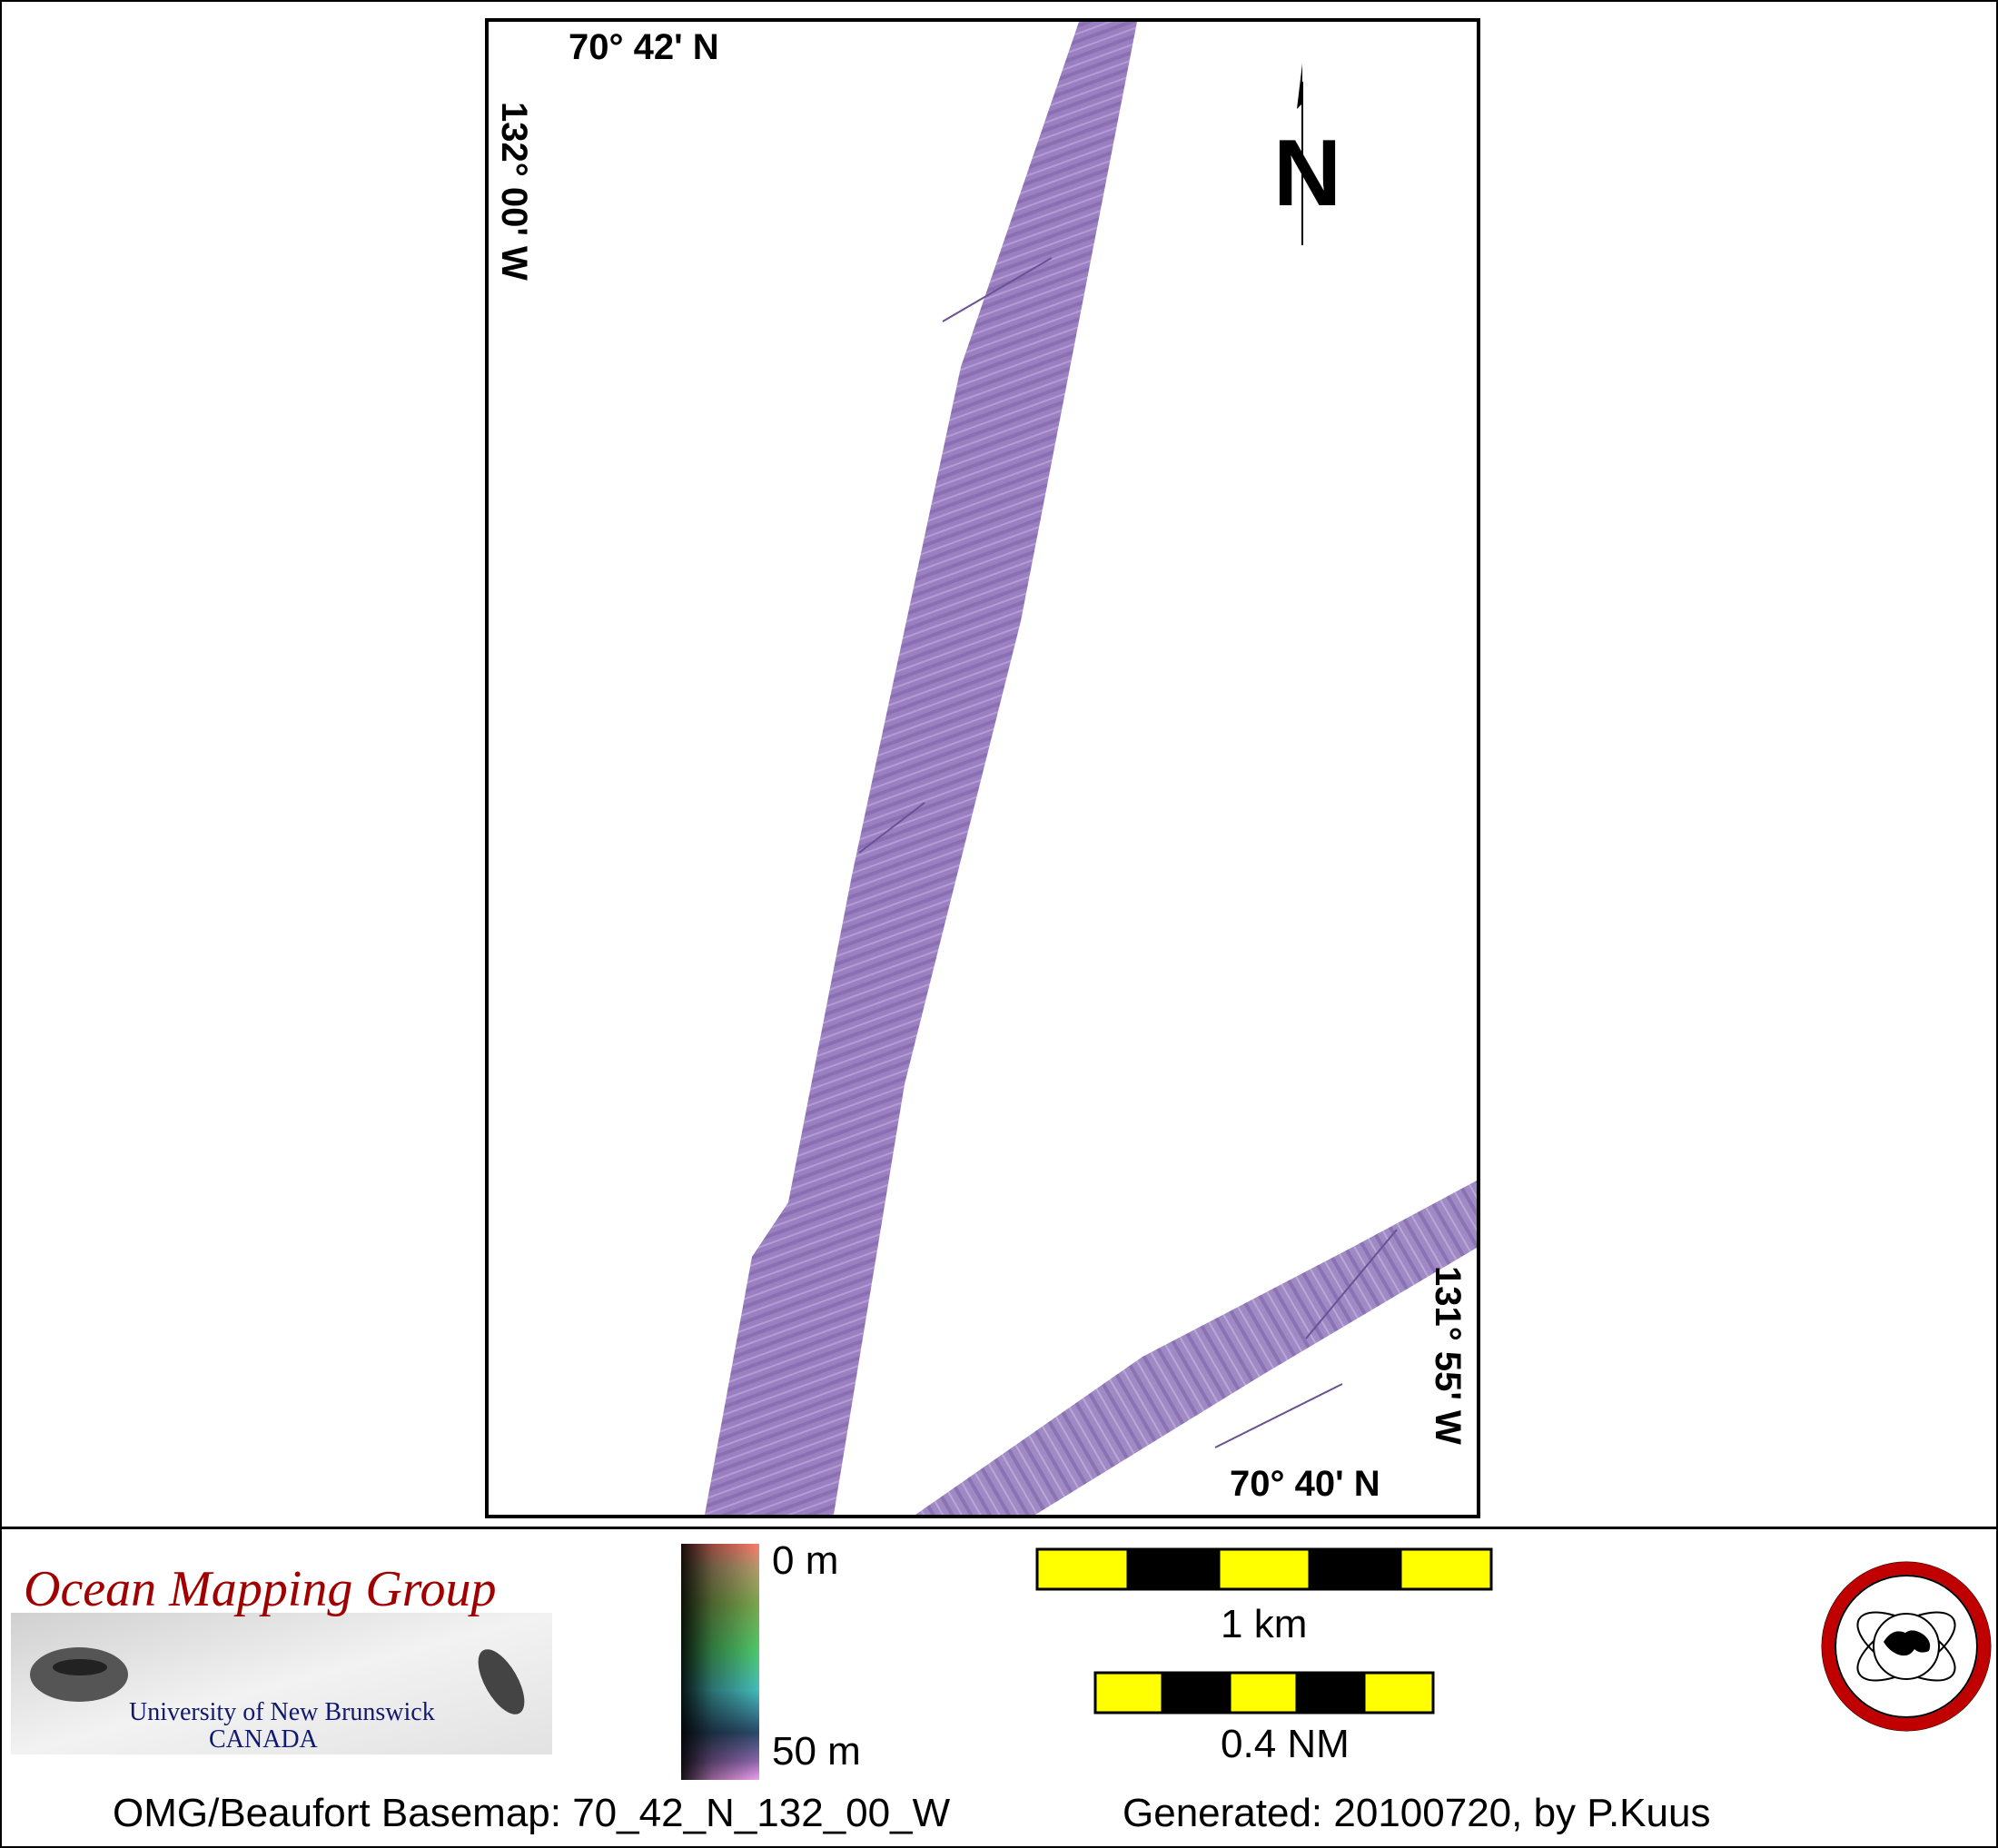 The width and height of the screenshot is (1998, 1848). What do you see at coordinates (263, 1740) in the screenshot?
I see `omg-country: CANADA` at bounding box center [263, 1740].